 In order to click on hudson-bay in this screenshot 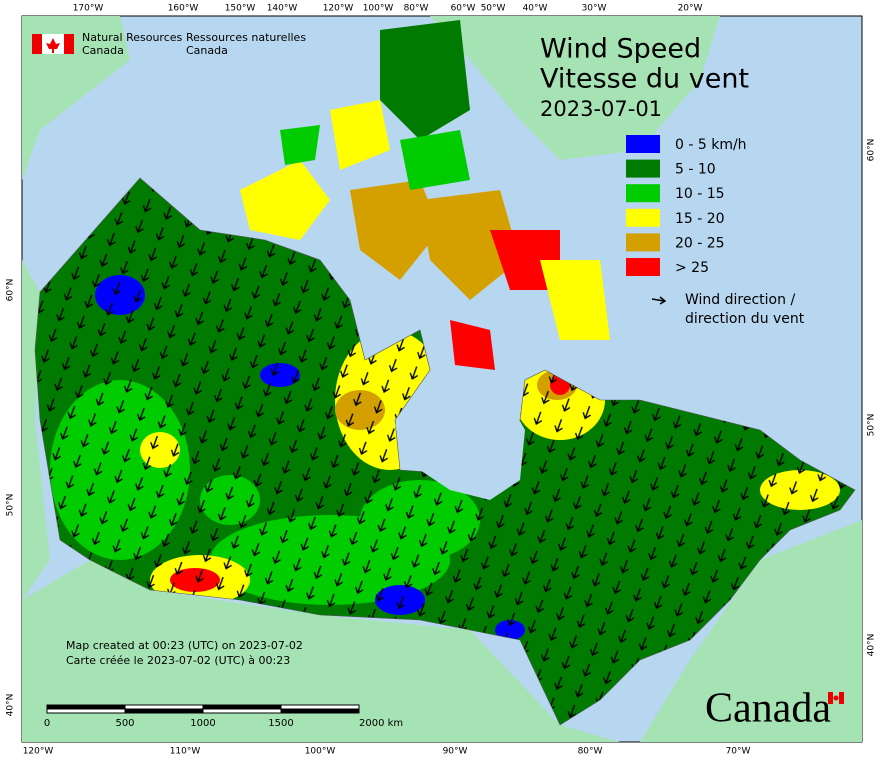, I will do `click(460, 440)`.